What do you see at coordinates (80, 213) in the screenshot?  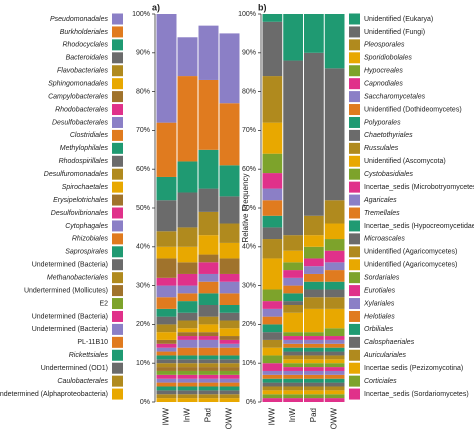 I see `legend-label: Desulfovibrionales` at bounding box center [80, 213].